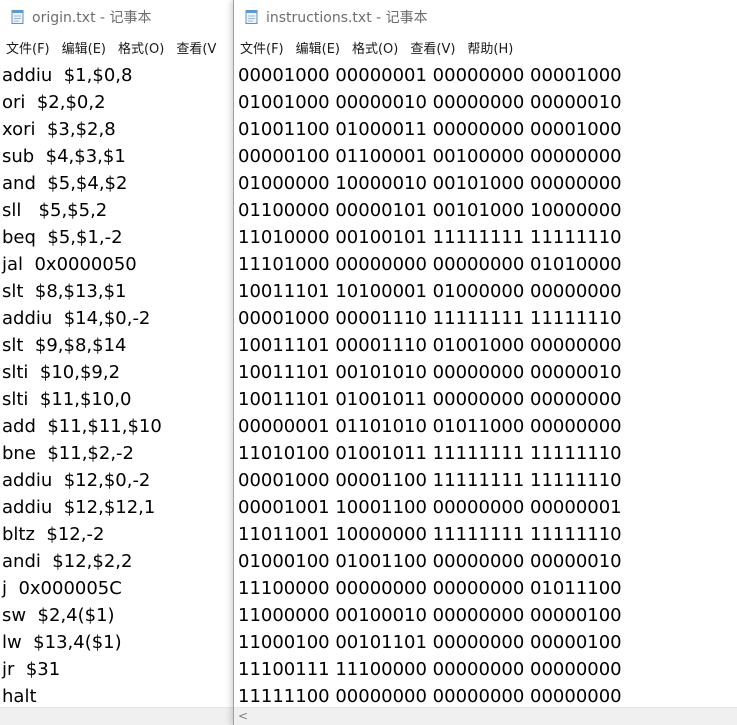 This screenshot has width=737, height=725. Describe the element at coordinates (62, 588) in the screenshot. I see `text-line: j 0x000005C` at that location.